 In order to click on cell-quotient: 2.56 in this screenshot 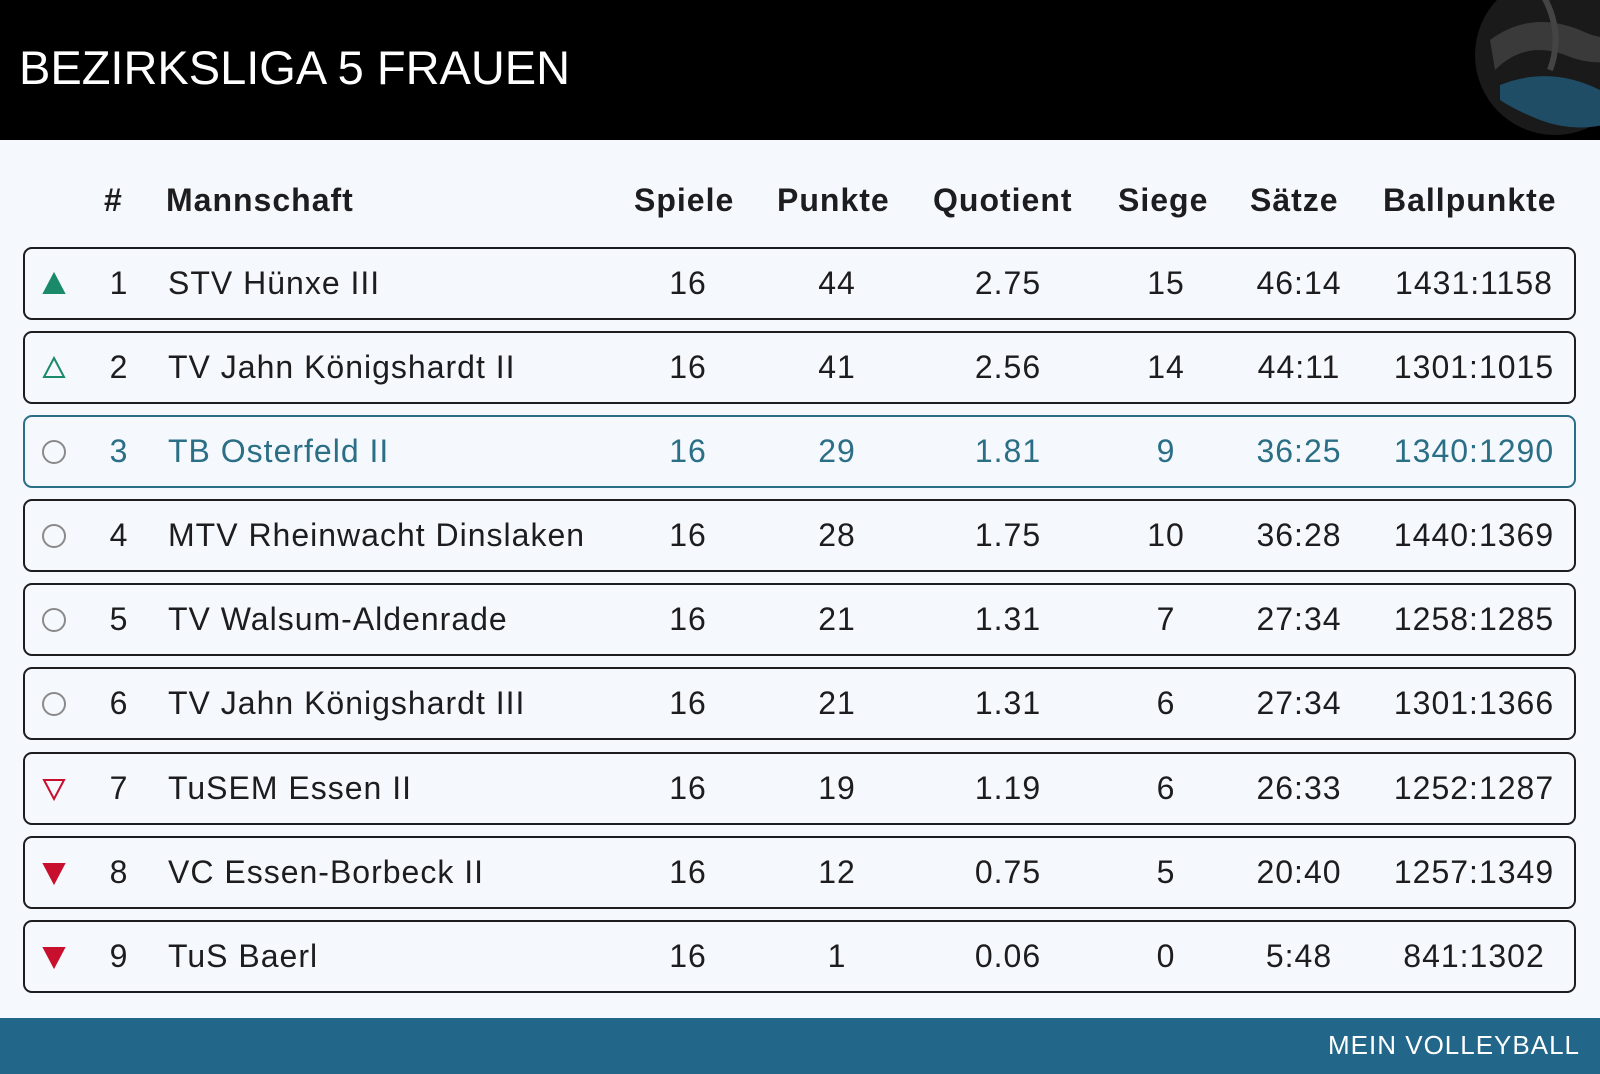, I will do `click(1008, 367)`.